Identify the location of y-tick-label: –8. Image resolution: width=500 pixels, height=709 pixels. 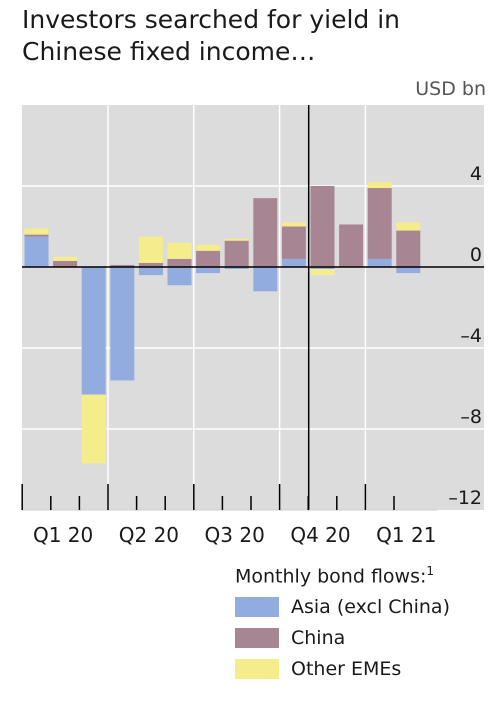
(471, 417).